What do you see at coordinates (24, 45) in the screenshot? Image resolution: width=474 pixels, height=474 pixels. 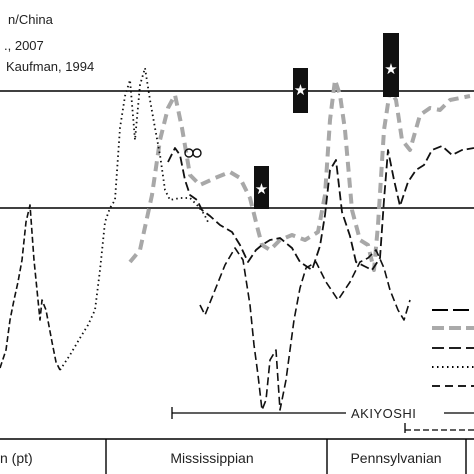 I see `legend-text-line-2: ., 2007` at bounding box center [24, 45].